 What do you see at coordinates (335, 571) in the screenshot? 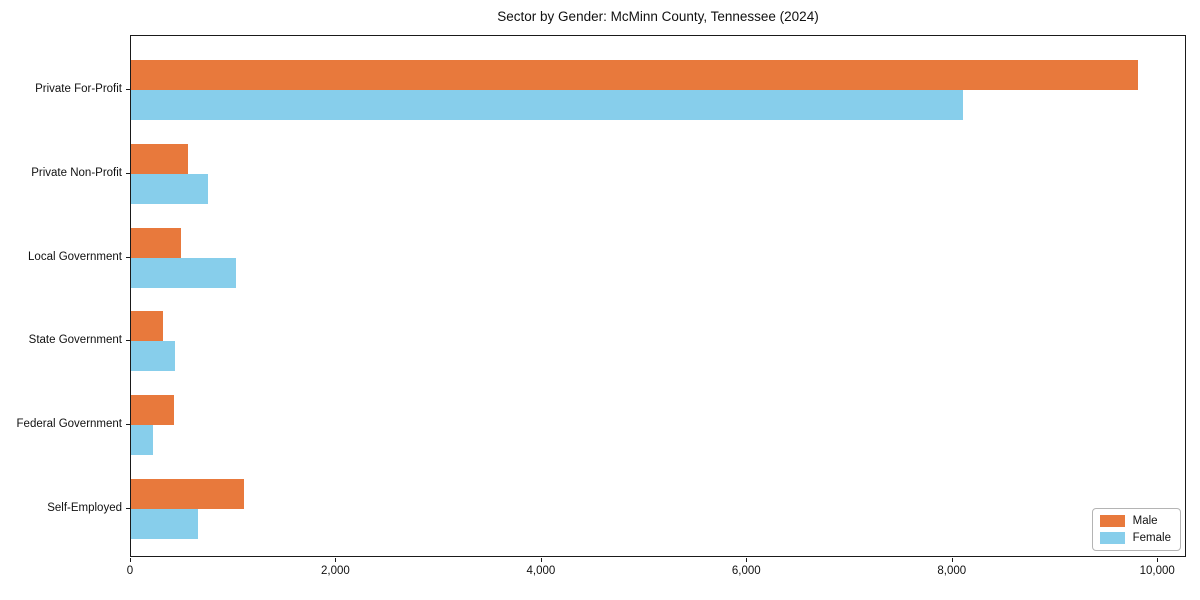
I see `x-tick-label-2000: 2,000` at bounding box center [335, 571].